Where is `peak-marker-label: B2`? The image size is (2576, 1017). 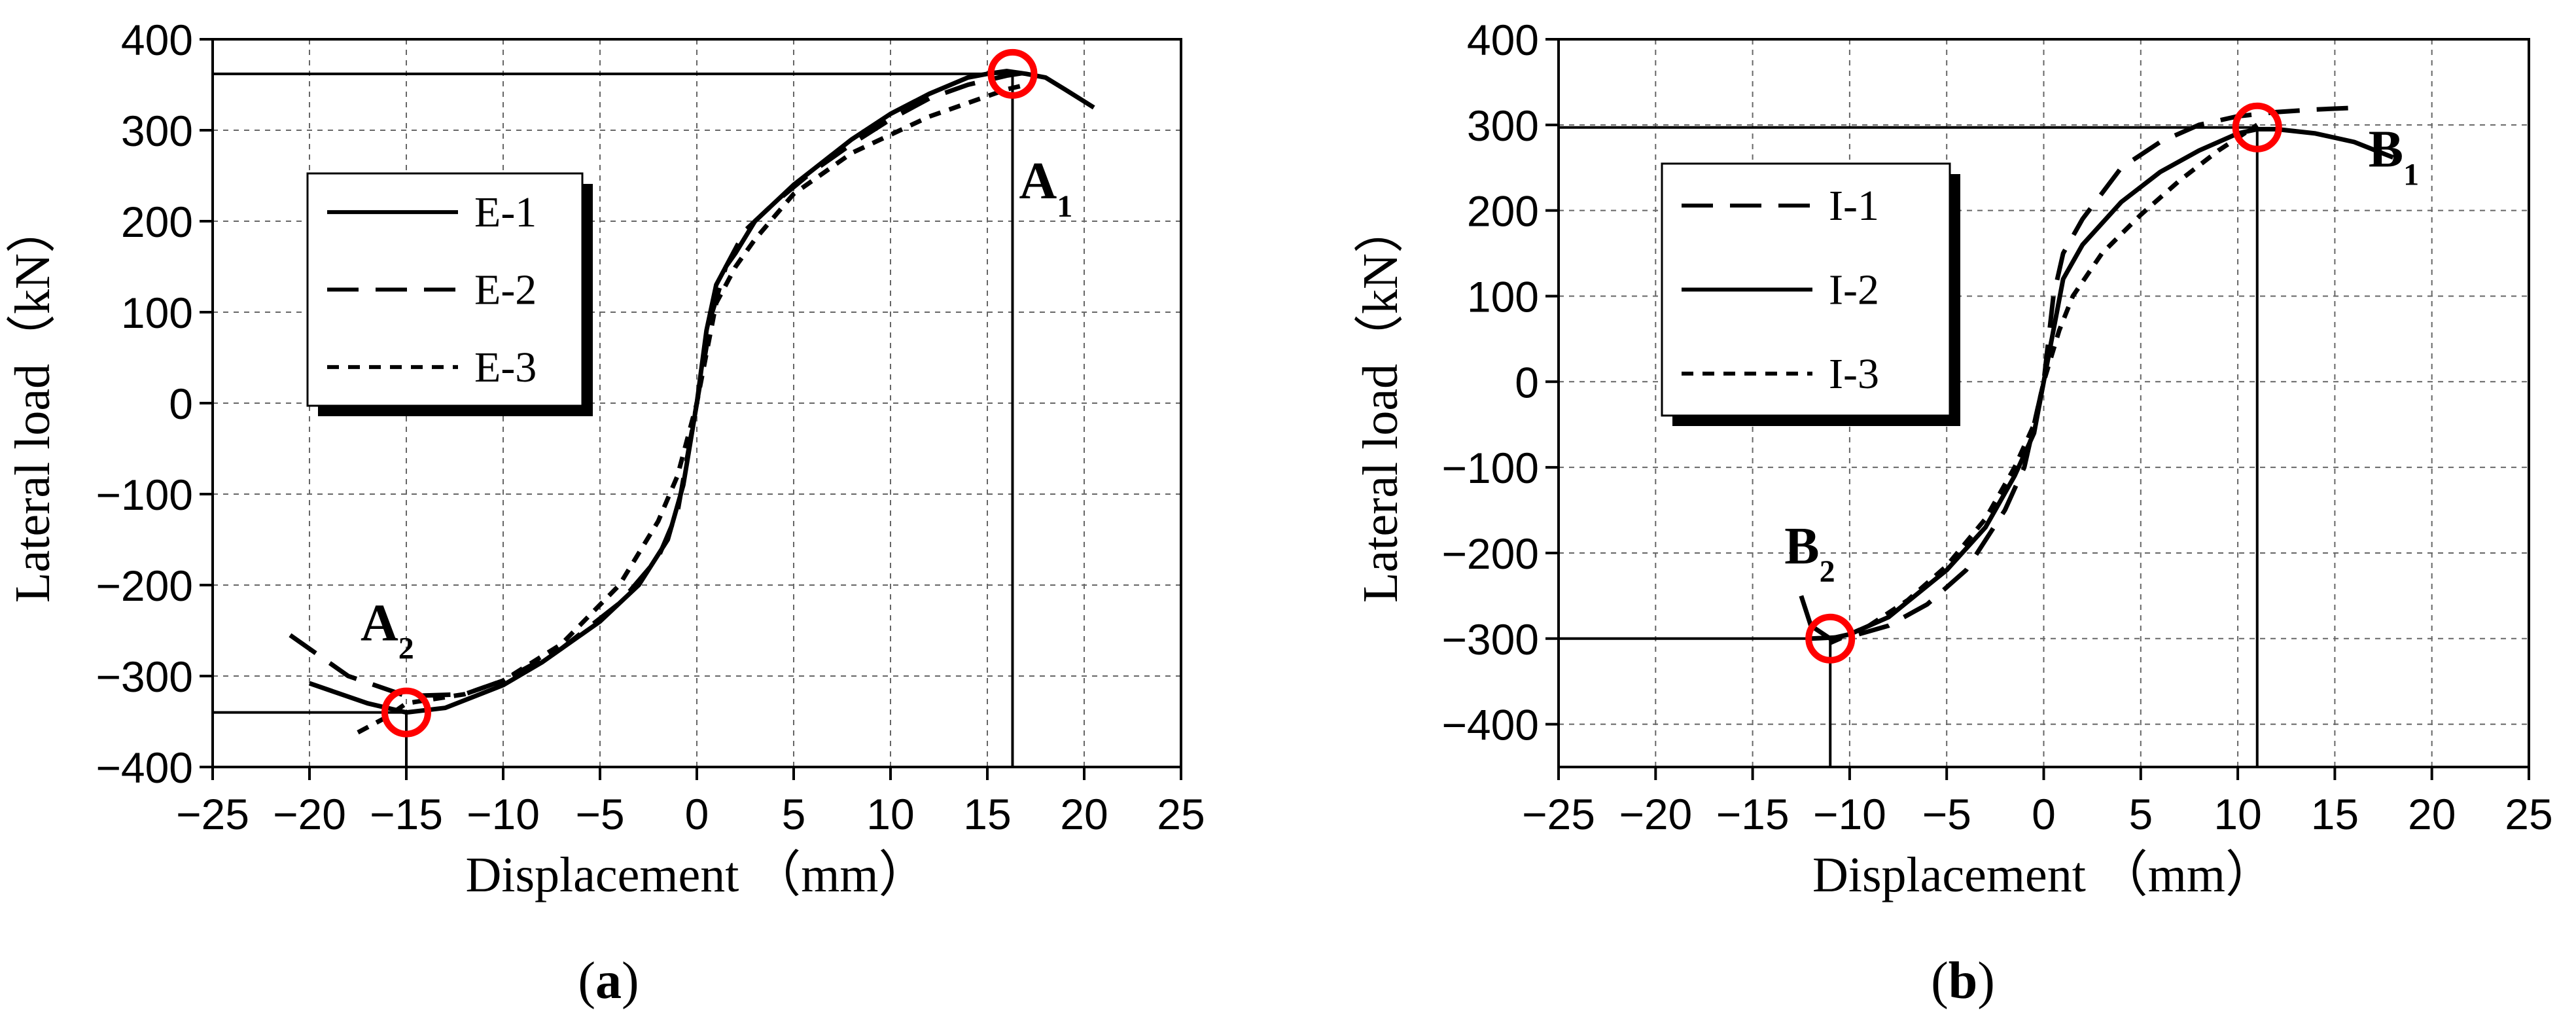 peak-marker-label: B2 is located at coordinates (1810, 554).